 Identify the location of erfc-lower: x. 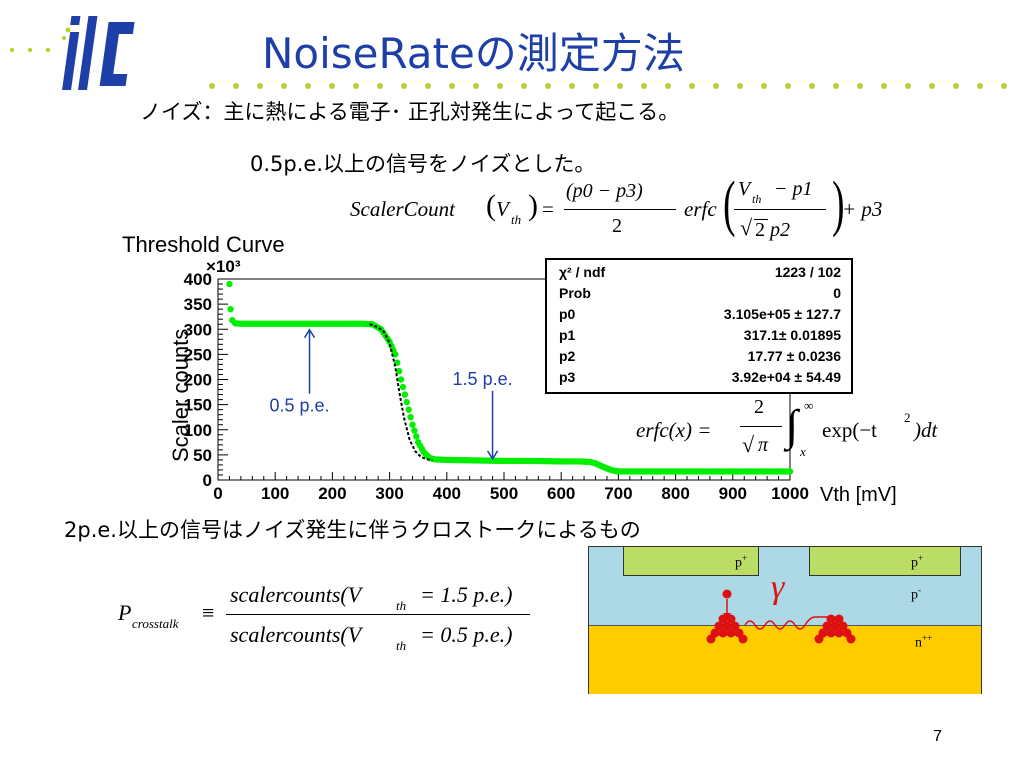
(803, 451).